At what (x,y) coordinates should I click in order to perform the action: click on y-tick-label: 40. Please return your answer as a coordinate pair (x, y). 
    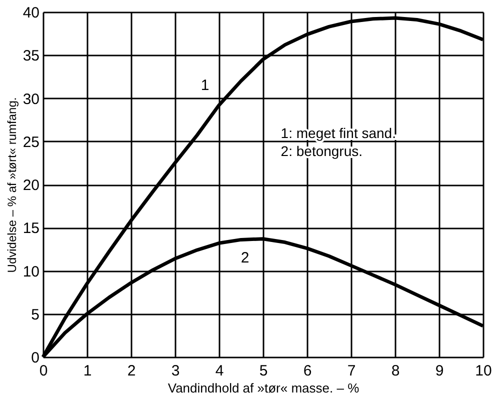
    Looking at the image, I should click on (31, 13).